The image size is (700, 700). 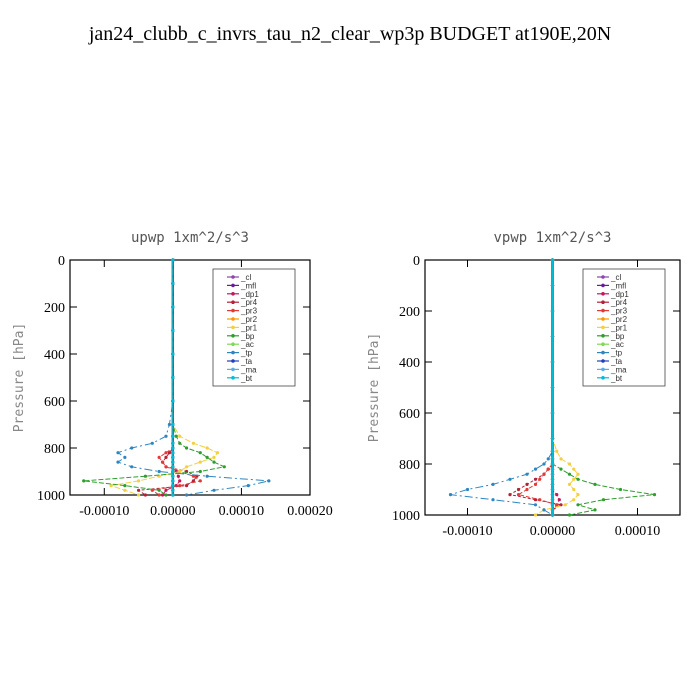 I want to click on x-tick-label: 0.00000, so click(x=553, y=531).